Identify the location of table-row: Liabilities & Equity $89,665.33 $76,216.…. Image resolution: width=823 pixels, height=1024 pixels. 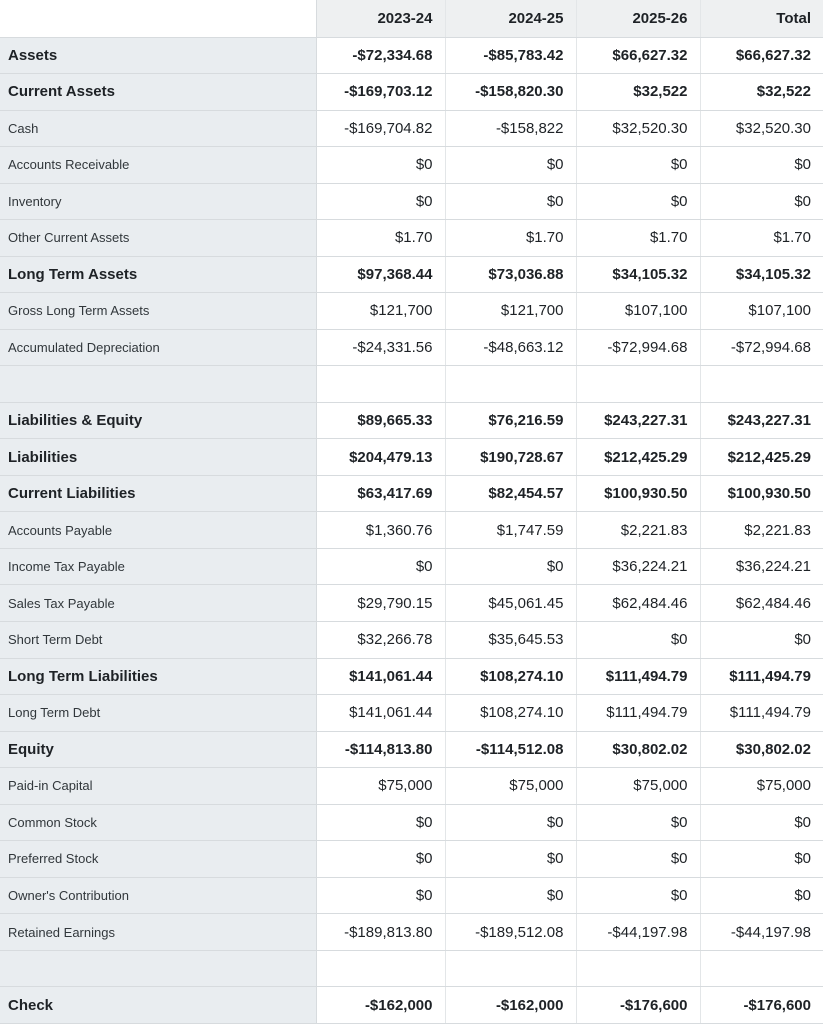
(411, 421).